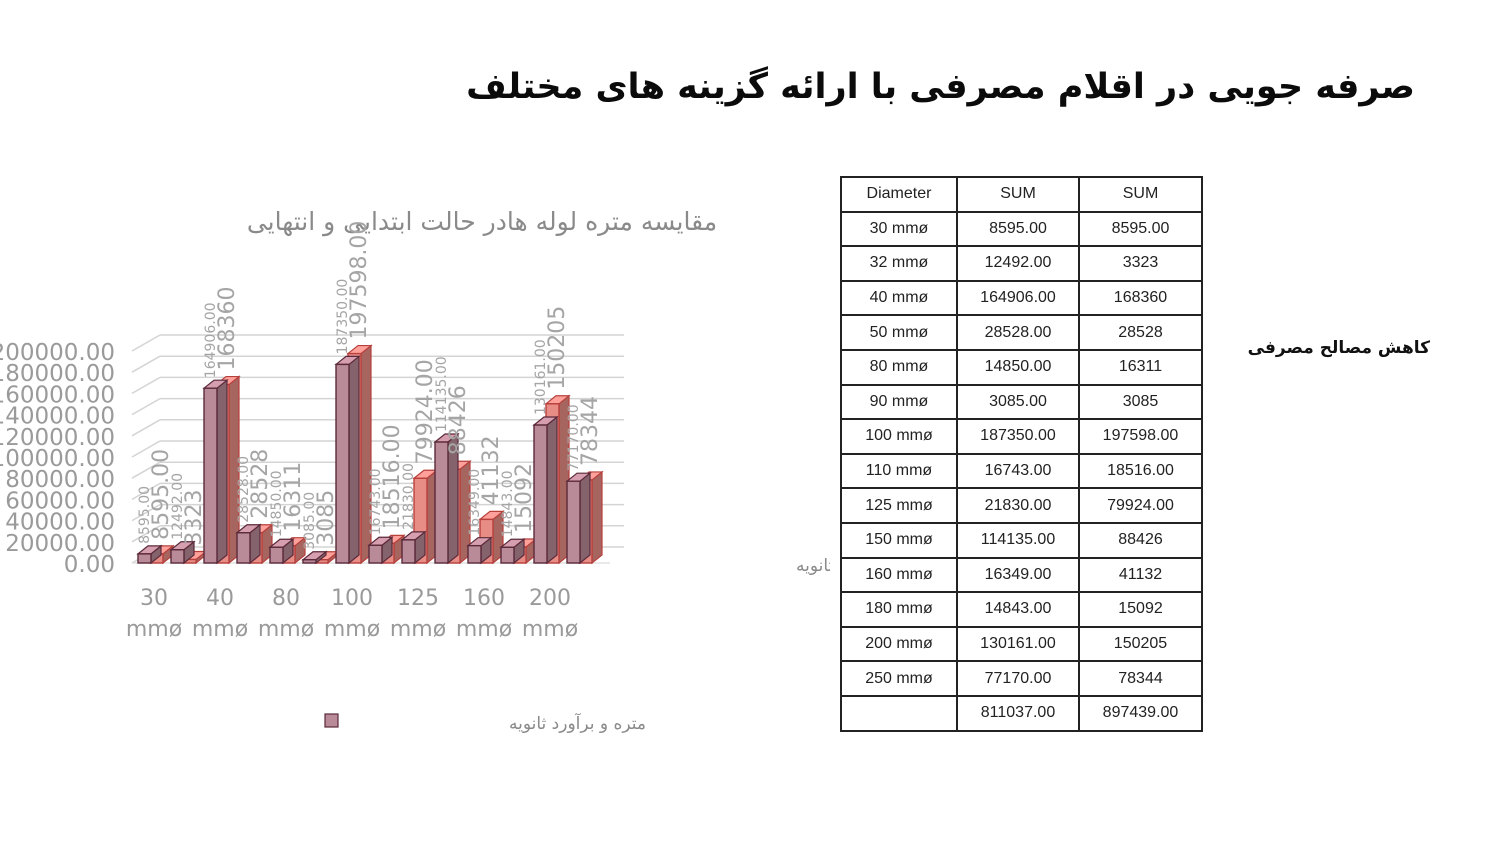 The height and width of the screenshot is (843, 1500). What do you see at coordinates (1018, 644) in the screenshot?
I see `sum-initial-cell: 130161.00` at bounding box center [1018, 644].